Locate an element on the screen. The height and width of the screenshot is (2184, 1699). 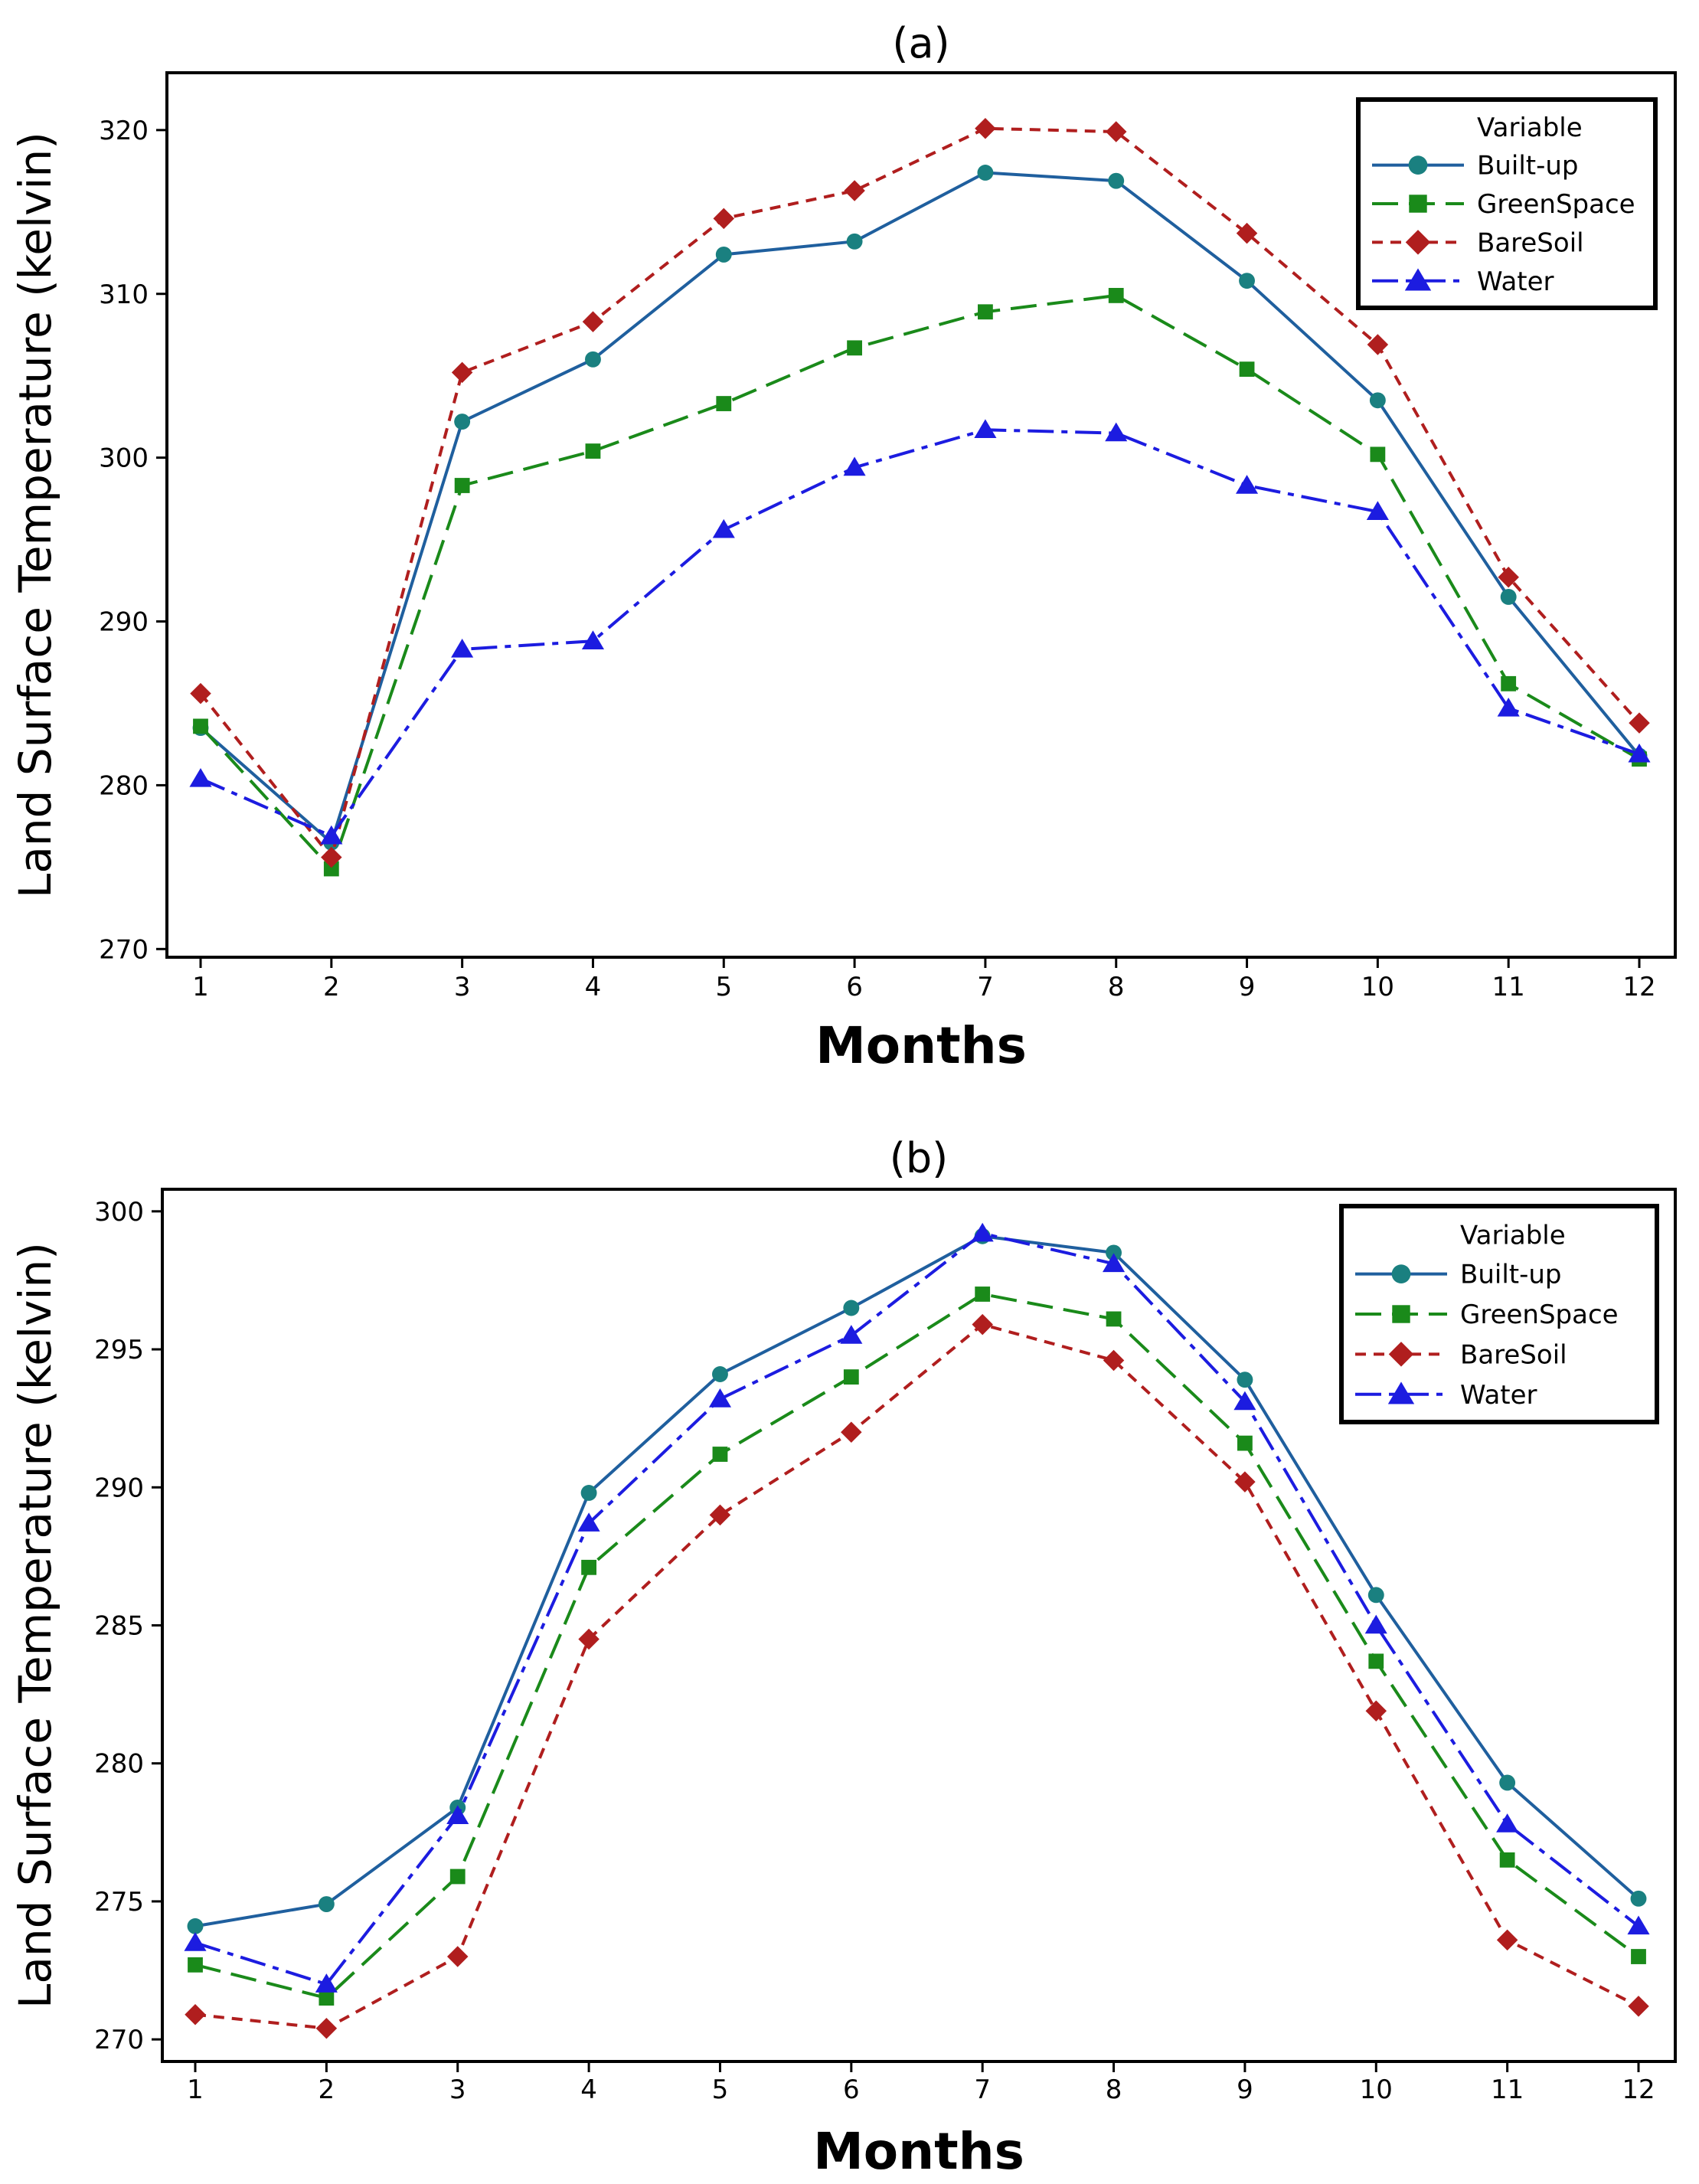
chart-a-y-tick-label: 310 is located at coordinates (124, 295).